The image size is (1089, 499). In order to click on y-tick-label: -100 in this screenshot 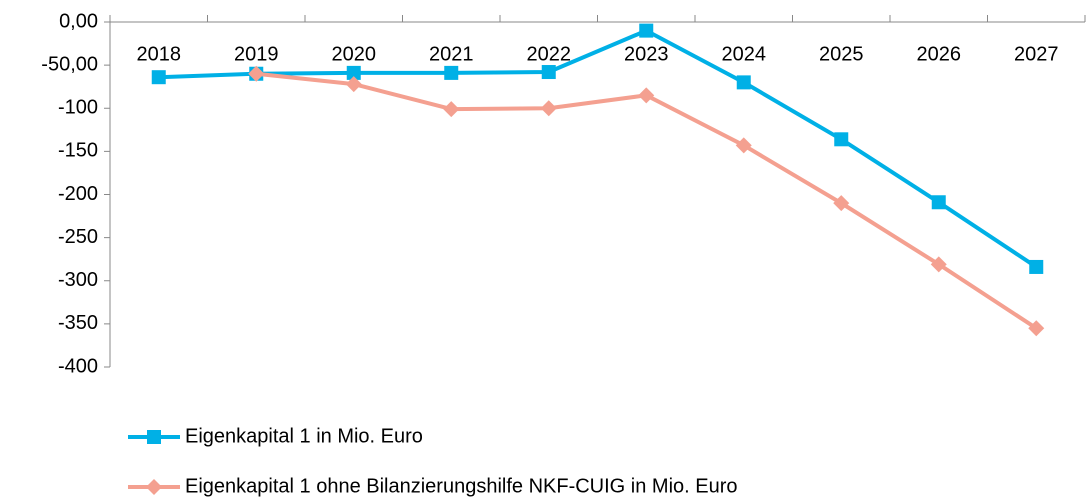, I will do `click(78, 108)`.